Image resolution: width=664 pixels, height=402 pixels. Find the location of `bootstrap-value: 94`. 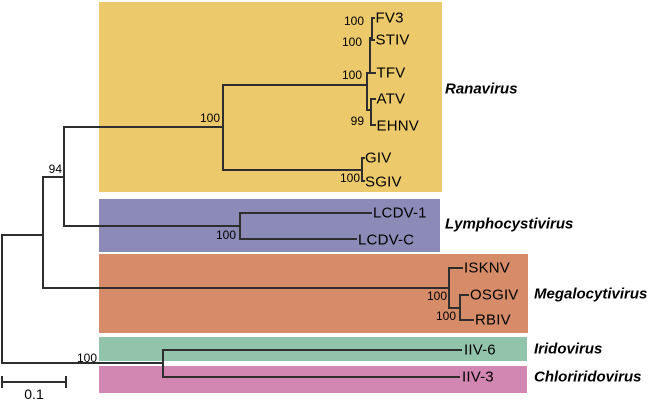

bootstrap-value: 94 is located at coordinates (55, 168).